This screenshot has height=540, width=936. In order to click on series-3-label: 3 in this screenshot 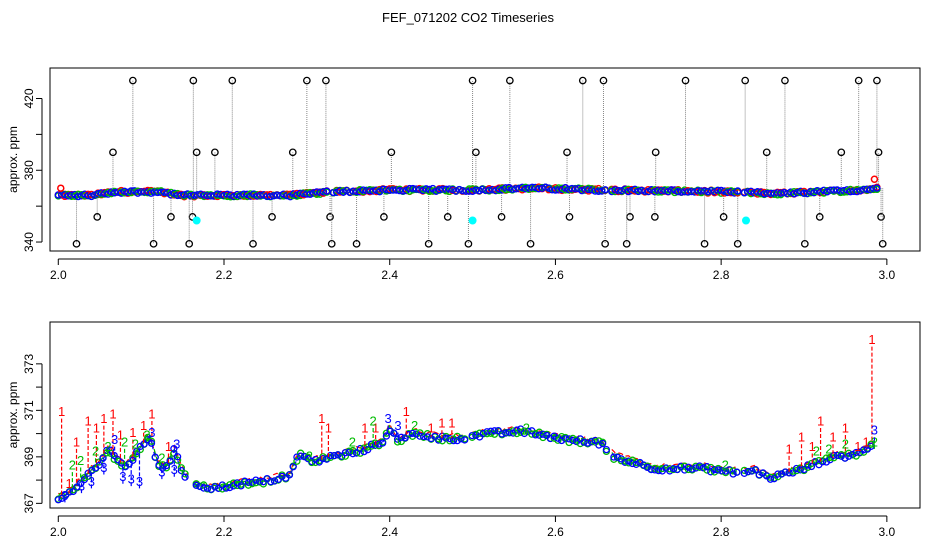, I will do `click(176, 444)`.